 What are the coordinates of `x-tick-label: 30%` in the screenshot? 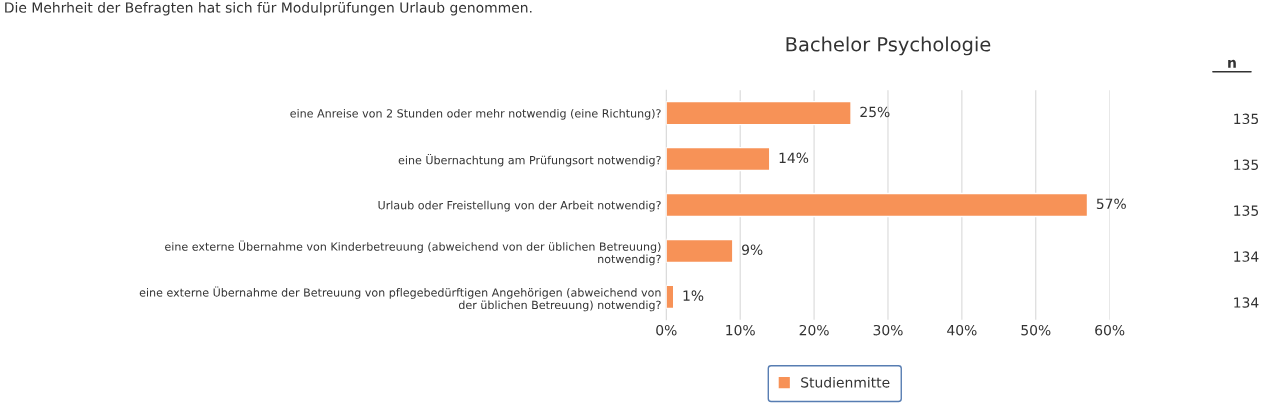 It's located at (888, 330).